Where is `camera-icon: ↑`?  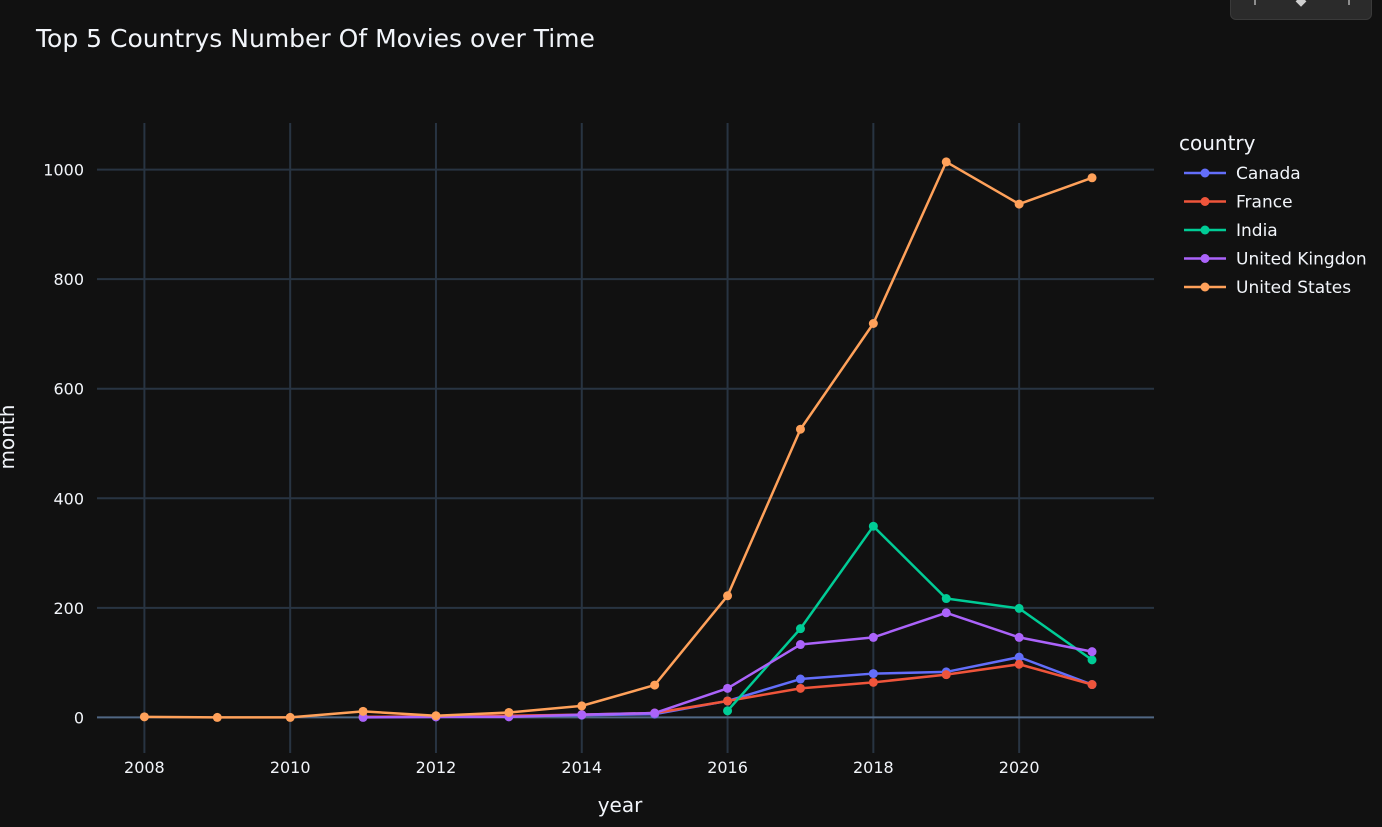 camera-icon: ↑ is located at coordinates (1255, 4).